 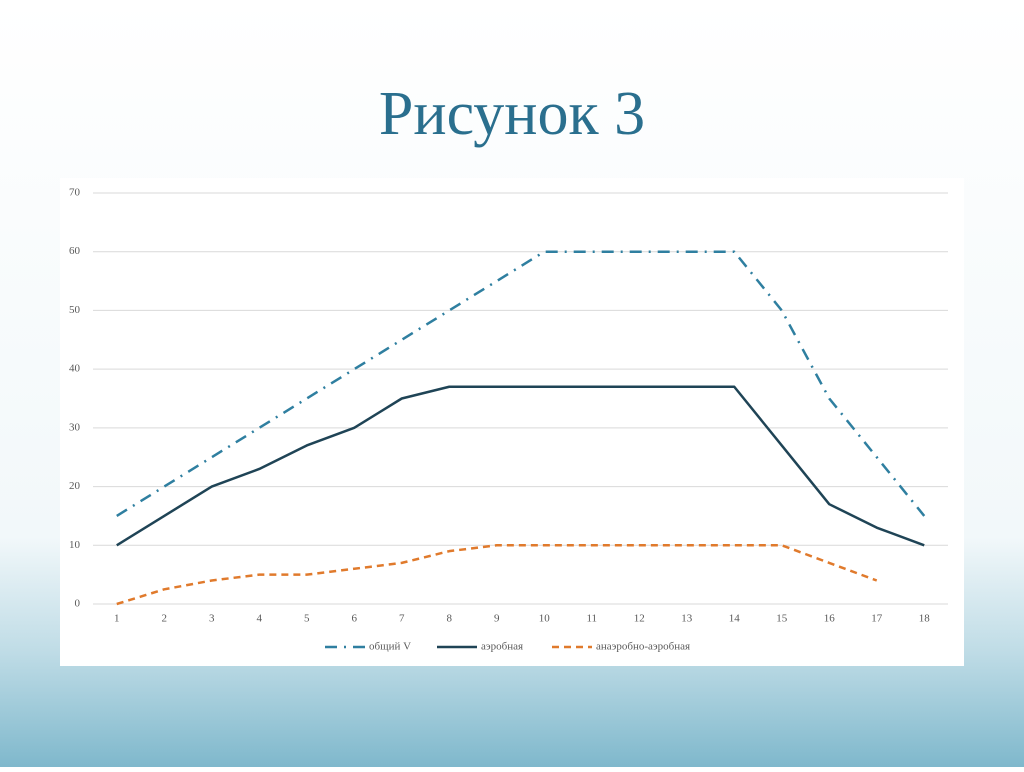 What do you see at coordinates (75, 251) in the screenshot?
I see `y-tick-label: 60` at bounding box center [75, 251].